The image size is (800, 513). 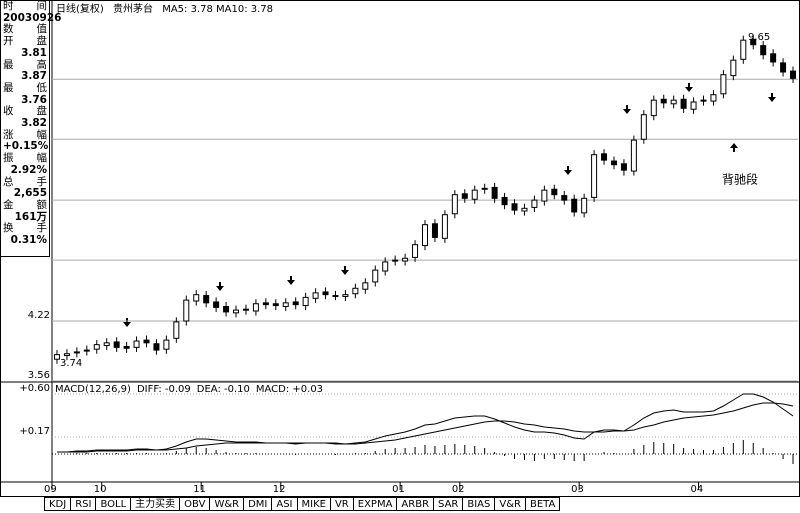 I want to click on tab: RSI, so click(x=84, y=504).